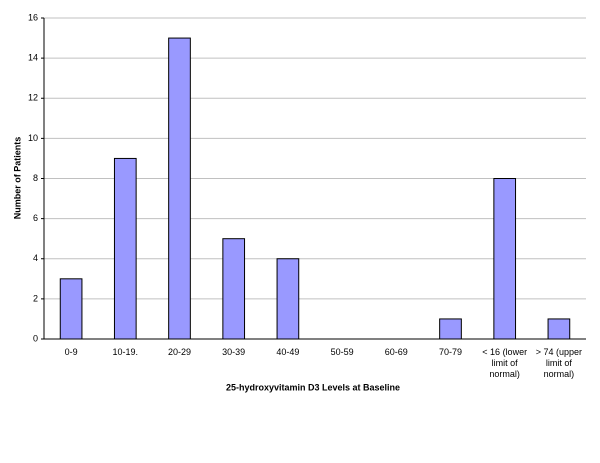 The image size is (600, 463). I want to click on y-tick-label: 10, so click(33, 138).